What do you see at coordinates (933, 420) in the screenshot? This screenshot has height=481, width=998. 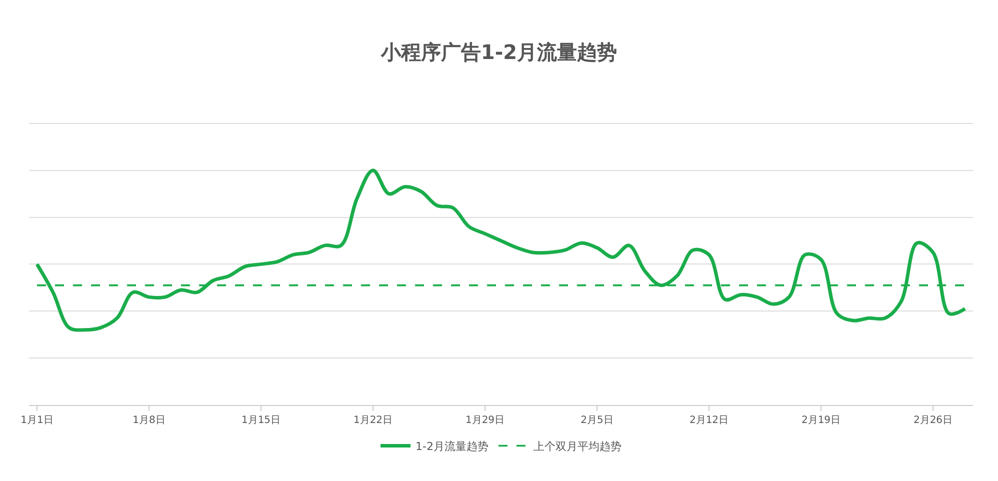 I see `x-tick-label: 2月26日` at bounding box center [933, 420].